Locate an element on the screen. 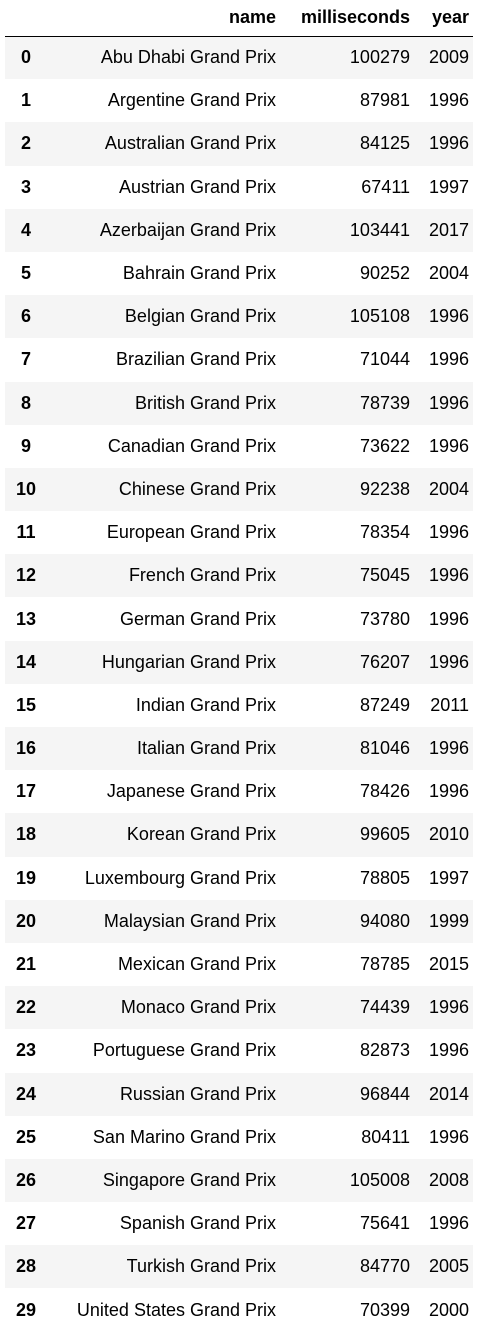 The image size is (488, 1338). row-index: 11 is located at coordinates (26, 532).